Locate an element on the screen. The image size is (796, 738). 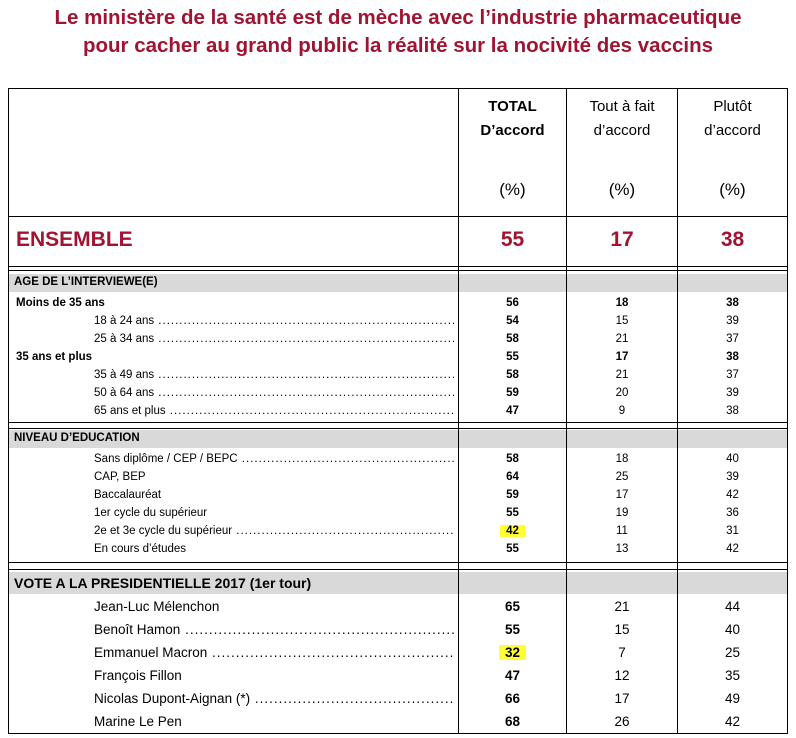
row-label-text: Moins de 35 ans is located at coordinates (60, 303).